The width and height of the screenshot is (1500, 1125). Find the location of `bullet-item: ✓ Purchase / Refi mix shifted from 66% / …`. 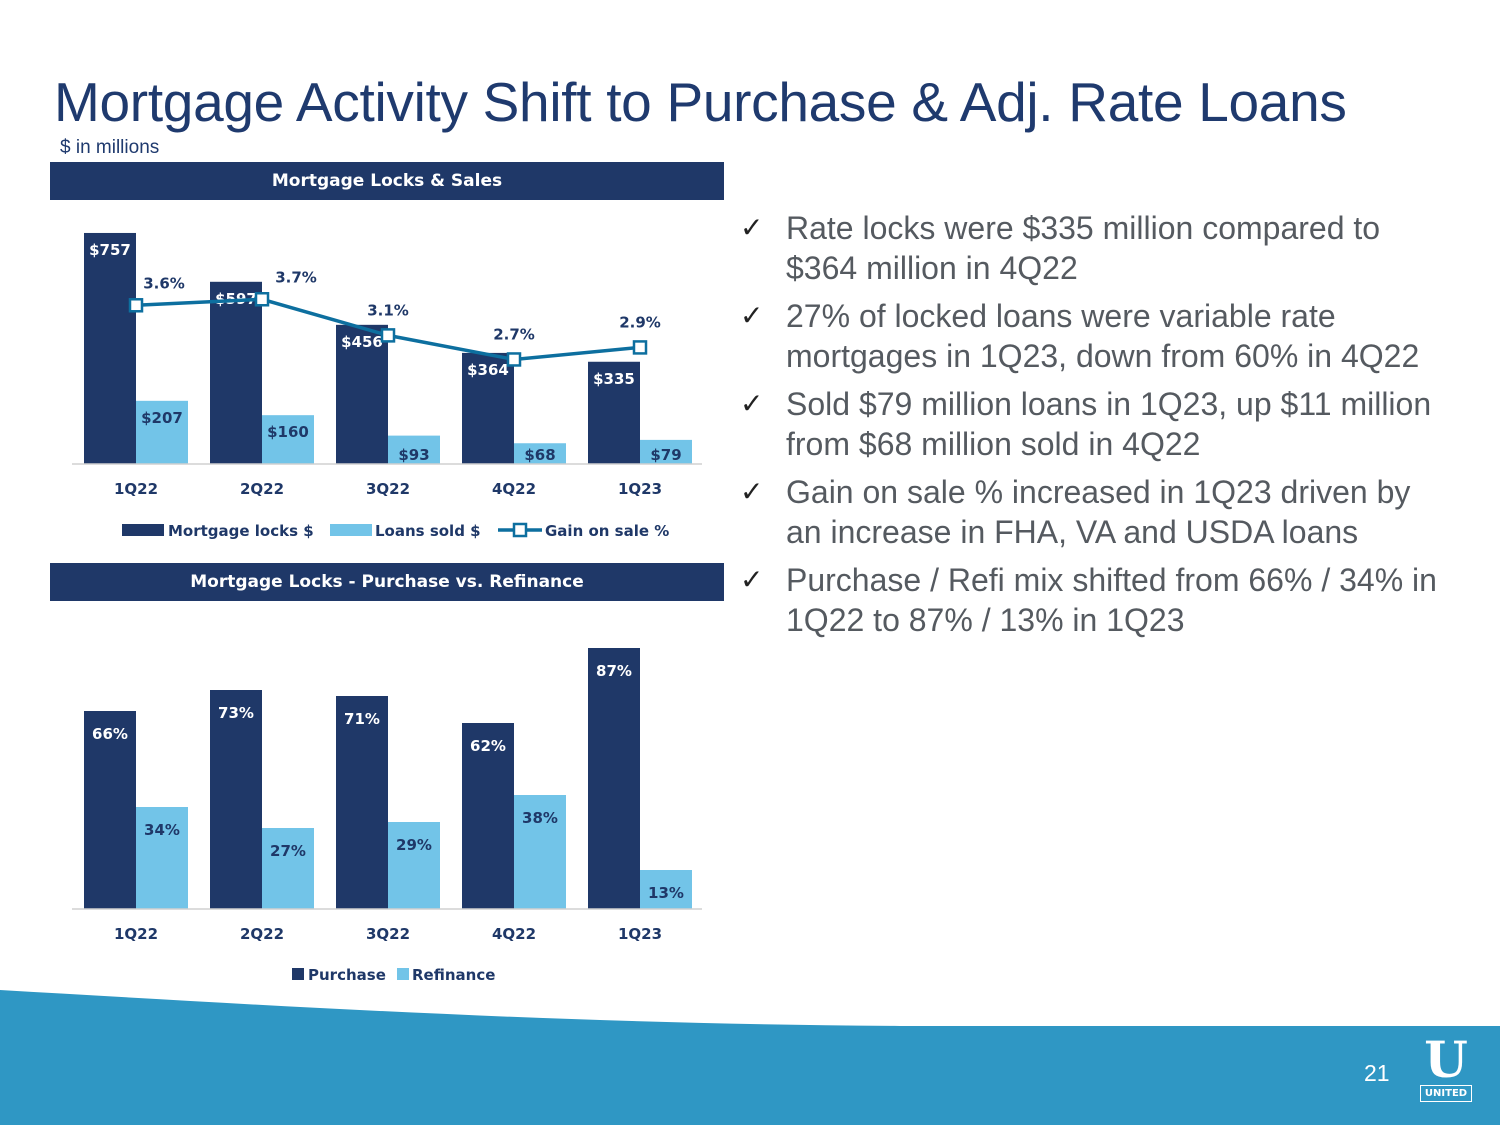

bullet-item: ✓ Purchase / Refi mix shifted from 66% / … is located at coordinates (1090, 600).